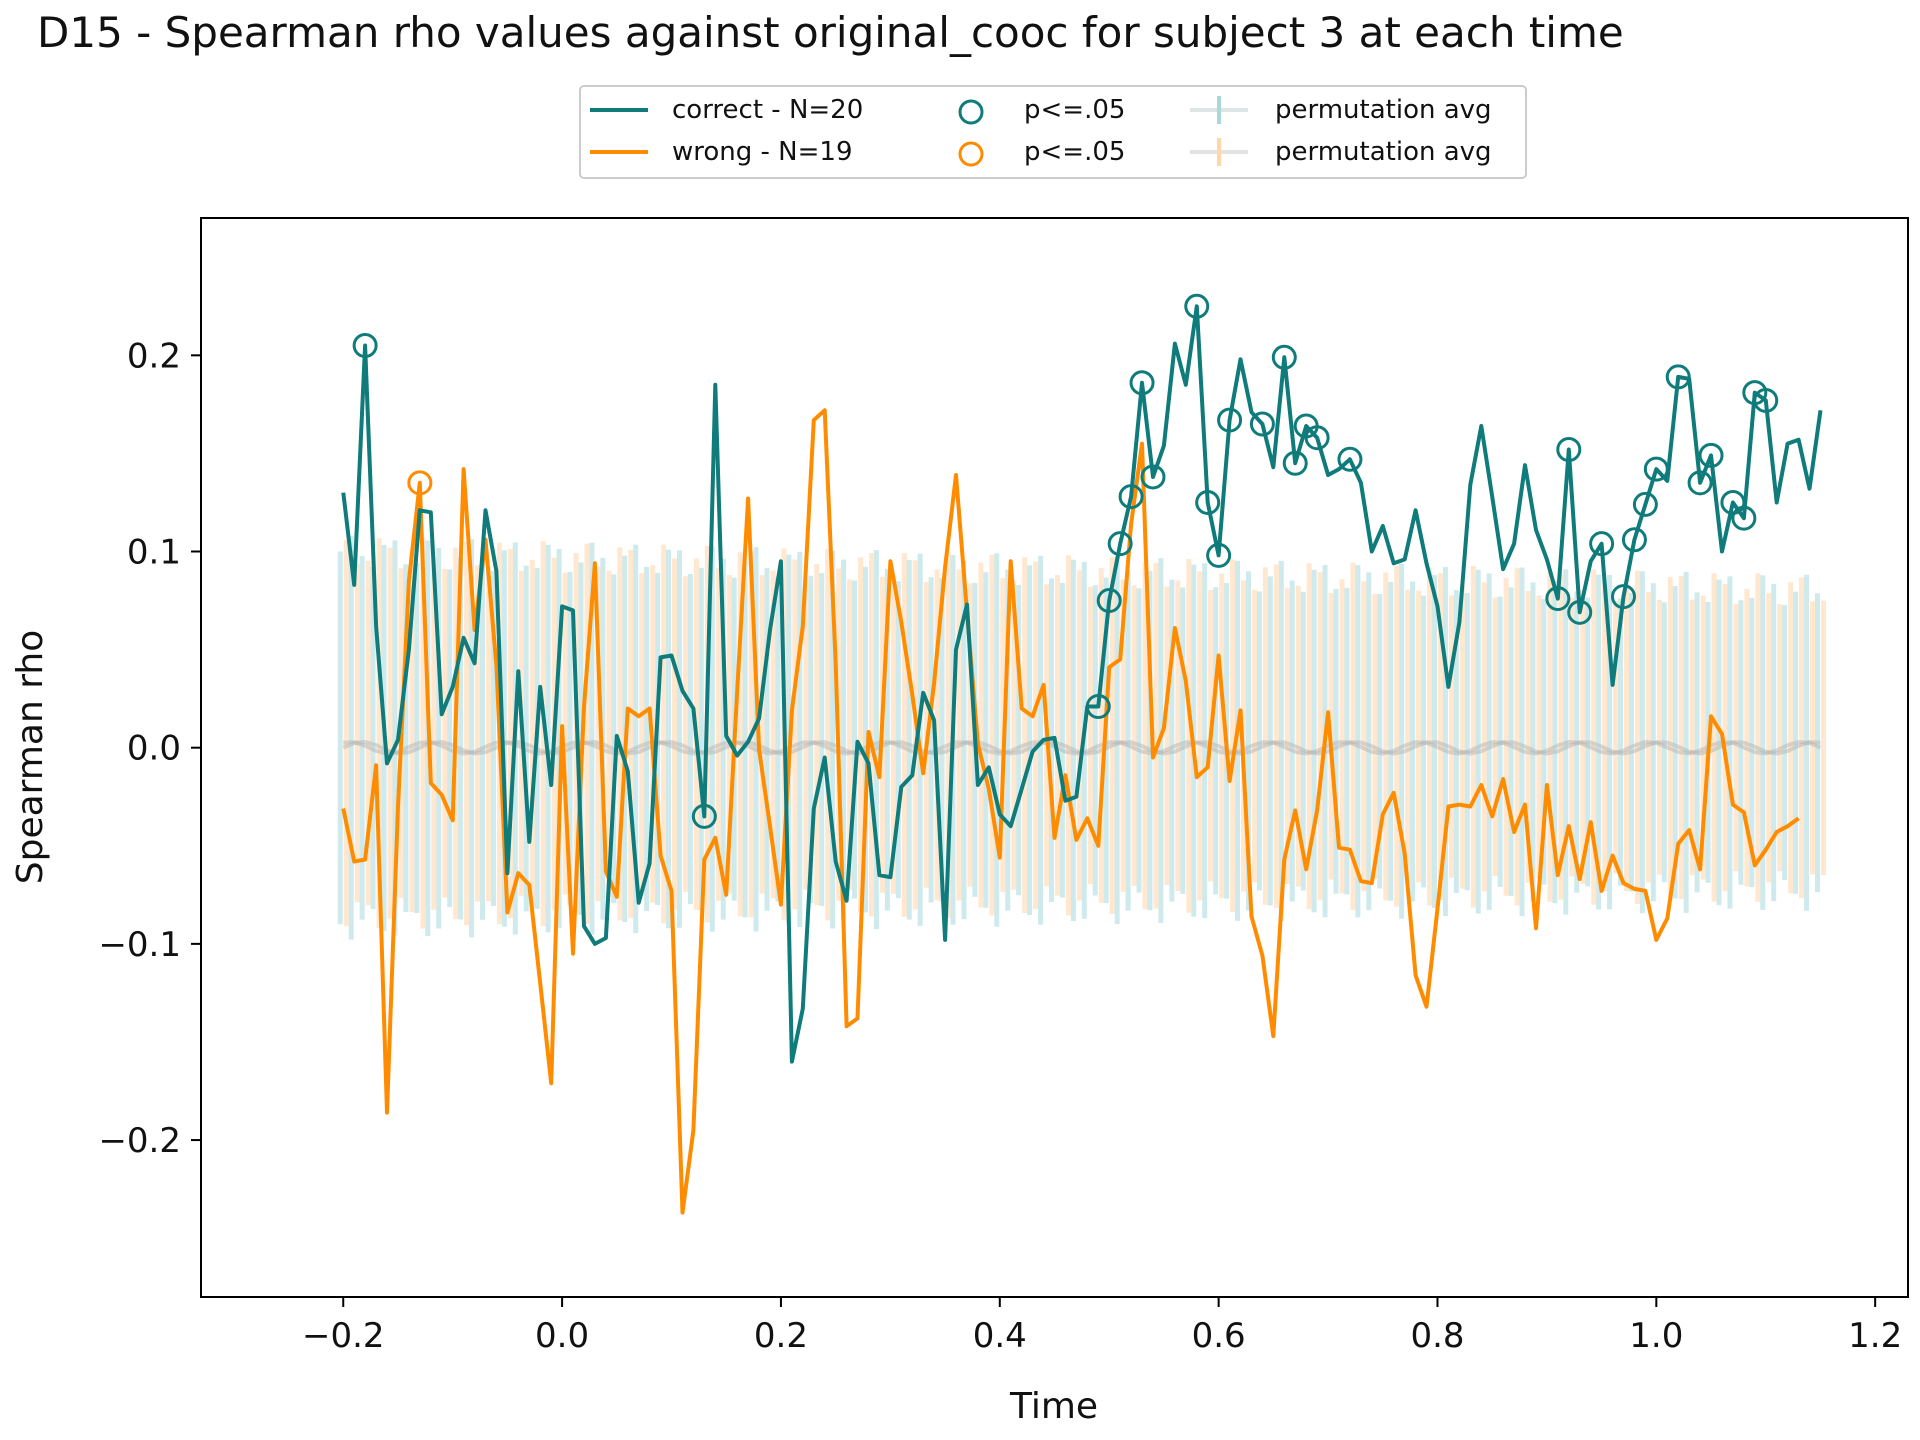  I want to click on legend-box, so click(1053, 132).